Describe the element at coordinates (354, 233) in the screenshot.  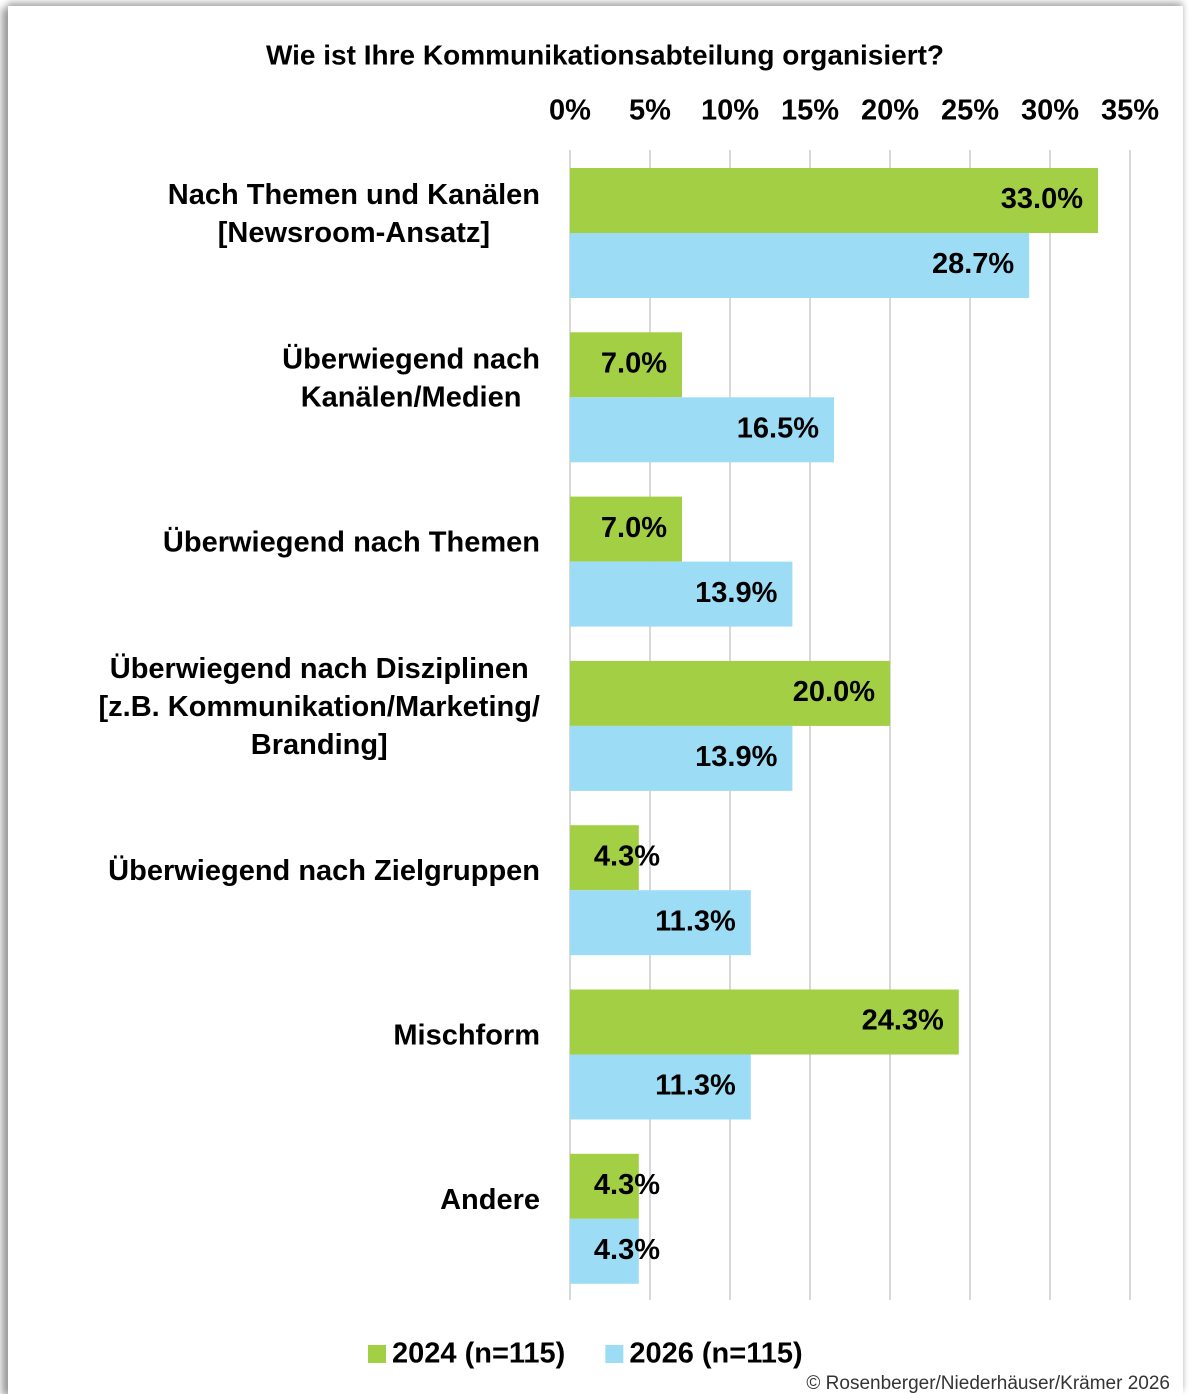
I see `category-line: [Newsroom-Ansatz]` at that location.